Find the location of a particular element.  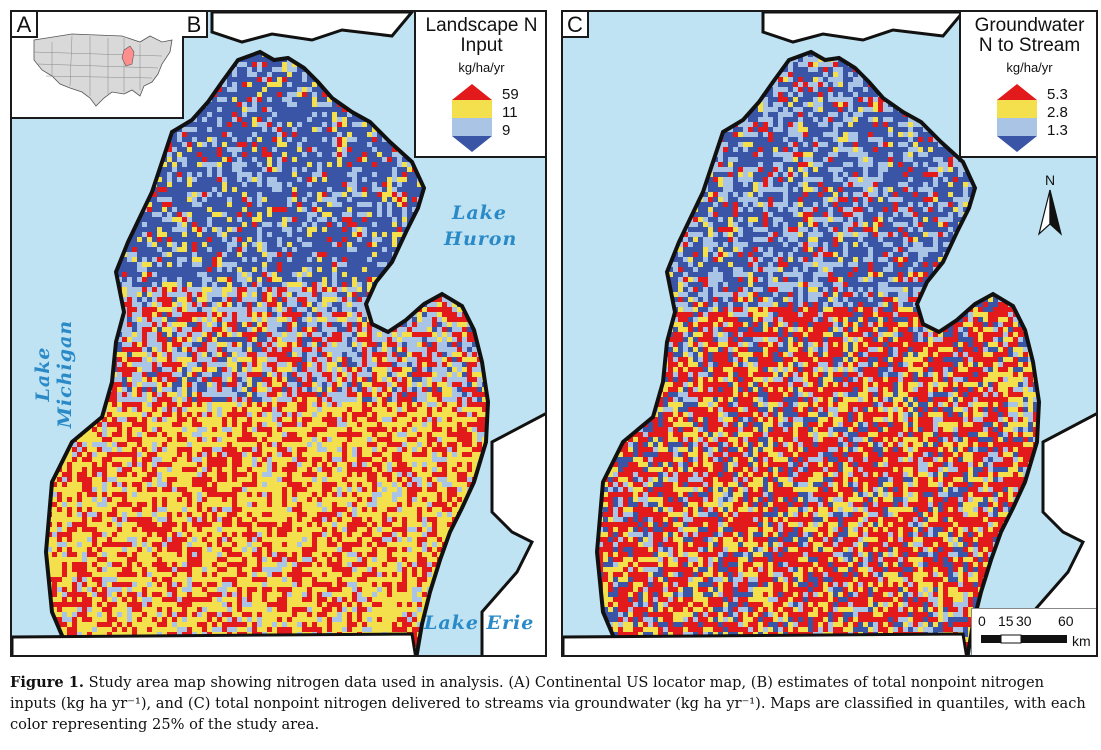

north-arrow-icon is located at coordinates (1050, 212).